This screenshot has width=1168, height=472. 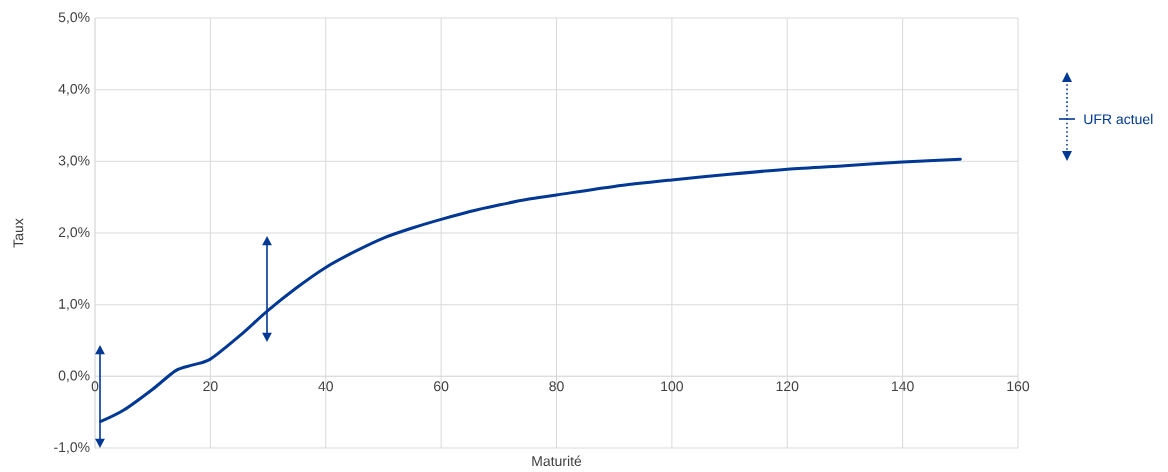 What do you see at coordinates (787, 386) in the screenshot?
I see `x-tick-label: 120` at bounding box center [787, 386].